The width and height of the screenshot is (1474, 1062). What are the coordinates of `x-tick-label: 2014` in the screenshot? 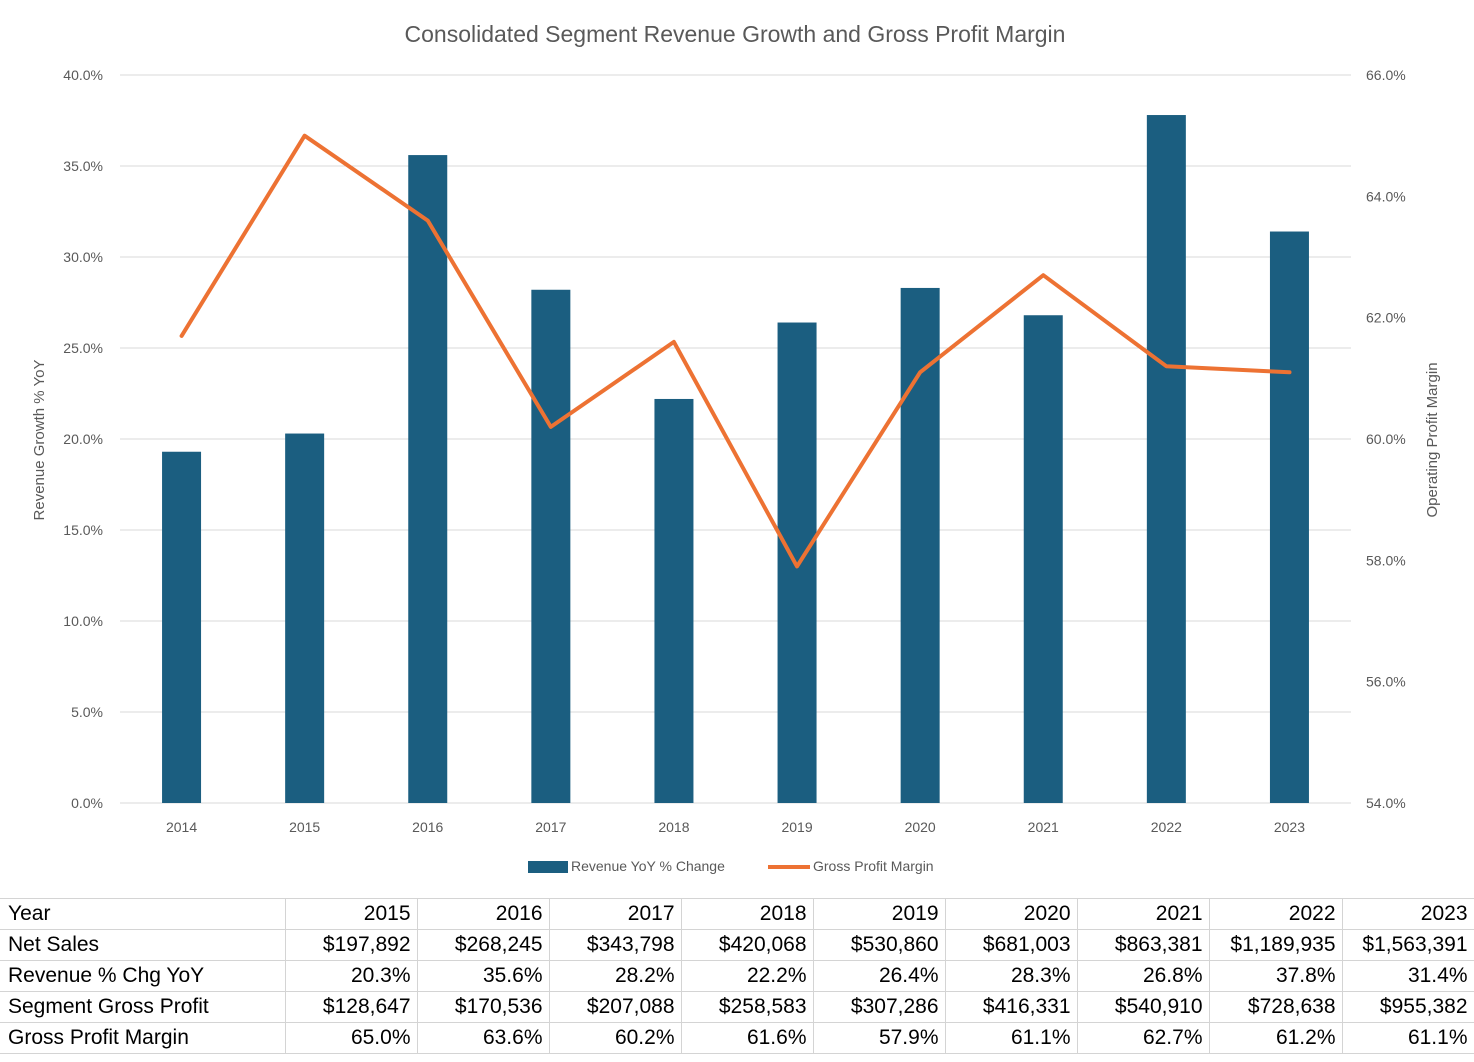 It's located at (181, 827).